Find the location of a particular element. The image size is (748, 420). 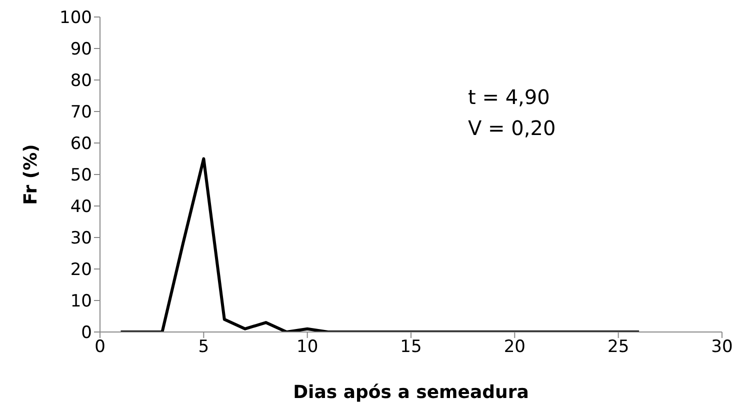

y-tick-label: 0 is located at coordinates (86, 333).